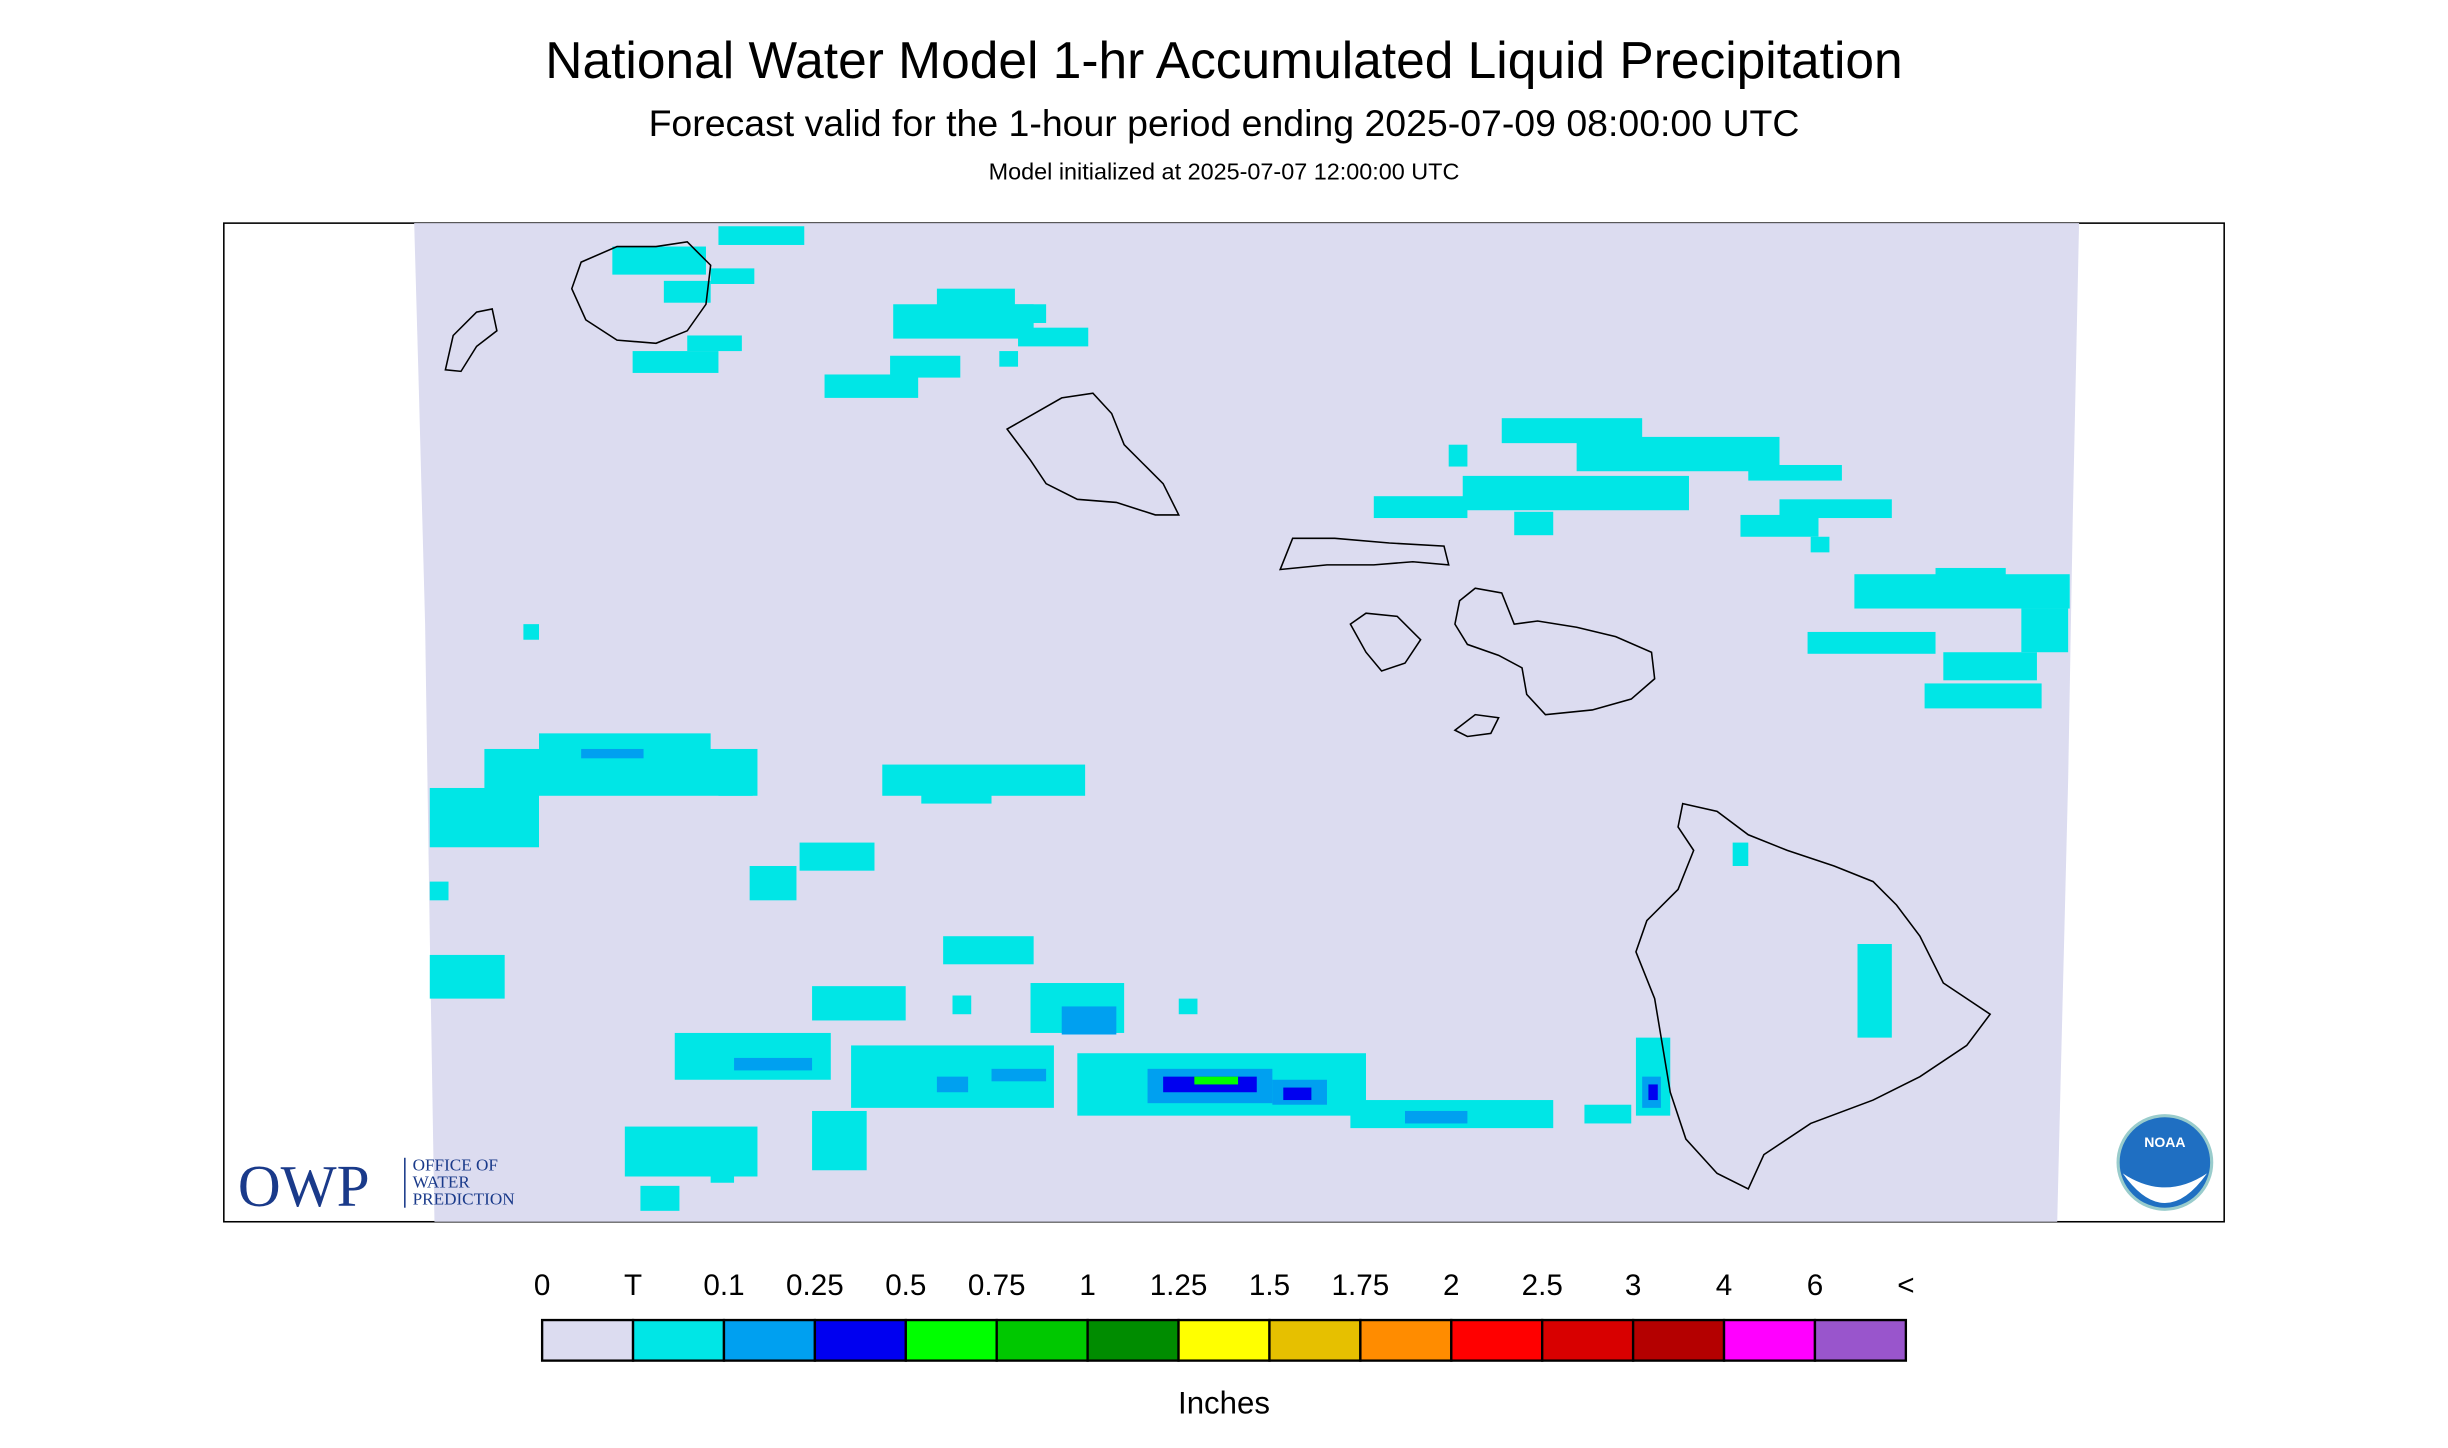  What do you see at coordinates (1093, 454) in the screenshot?
I see `oahu` at bounding box center [1093, 454].